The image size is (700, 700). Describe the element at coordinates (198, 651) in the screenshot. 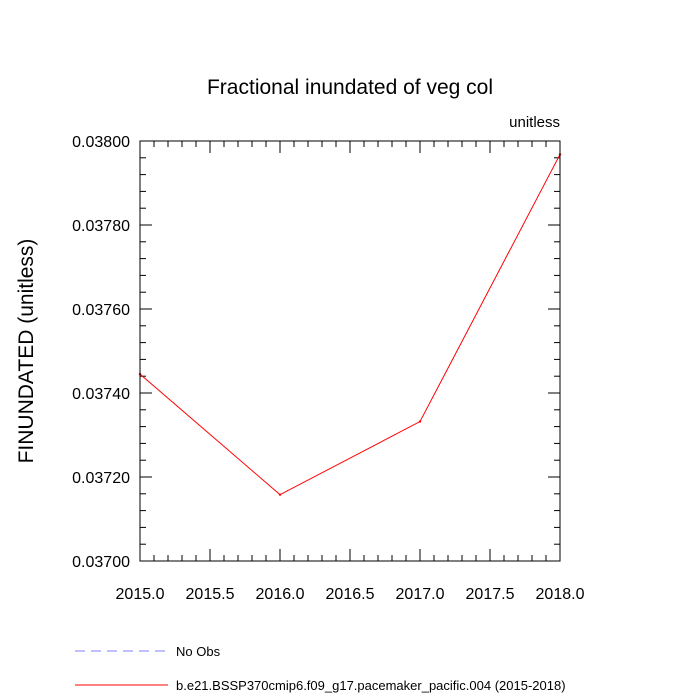

I see `legend-label-0: No Obs` at that location.